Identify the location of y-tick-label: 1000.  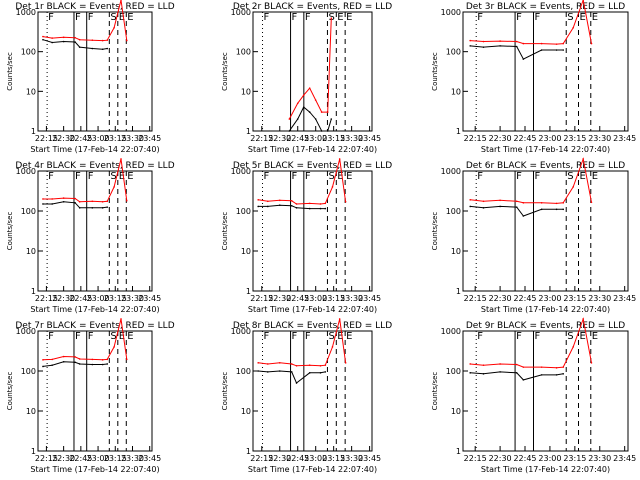
(451, 171).